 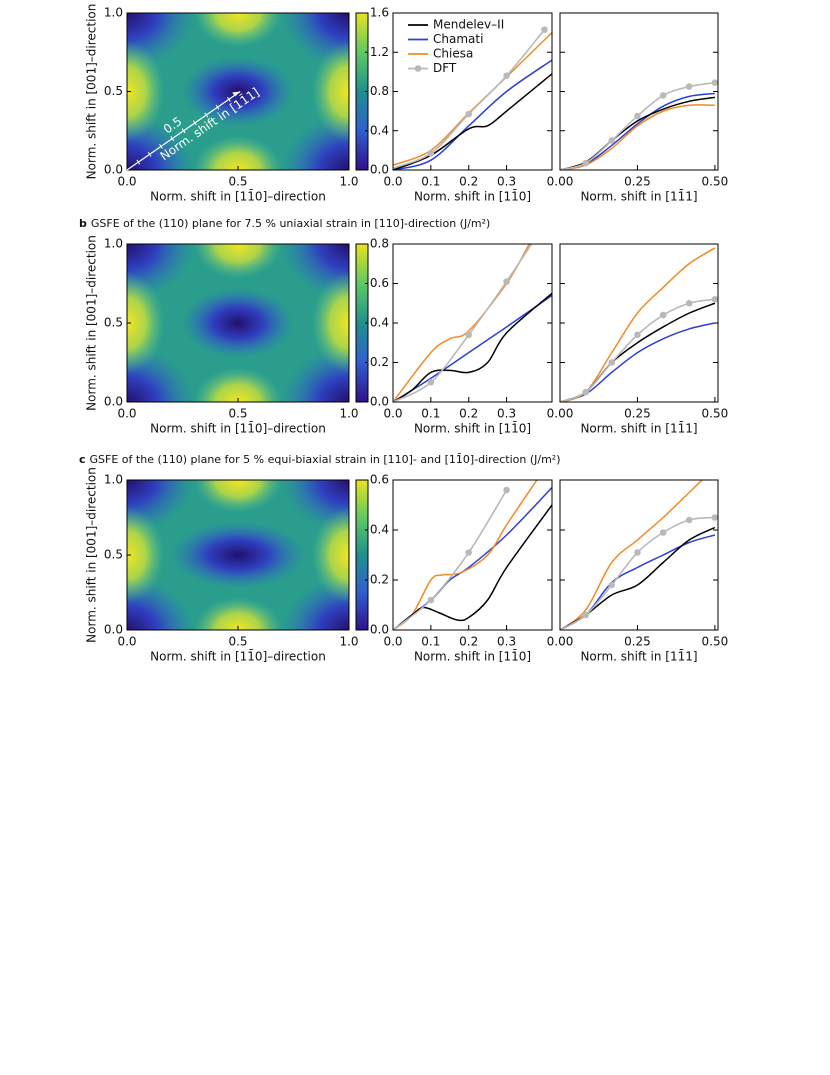 I want to click on legend-label: Mendelev–II, so click(x=468, y=25).